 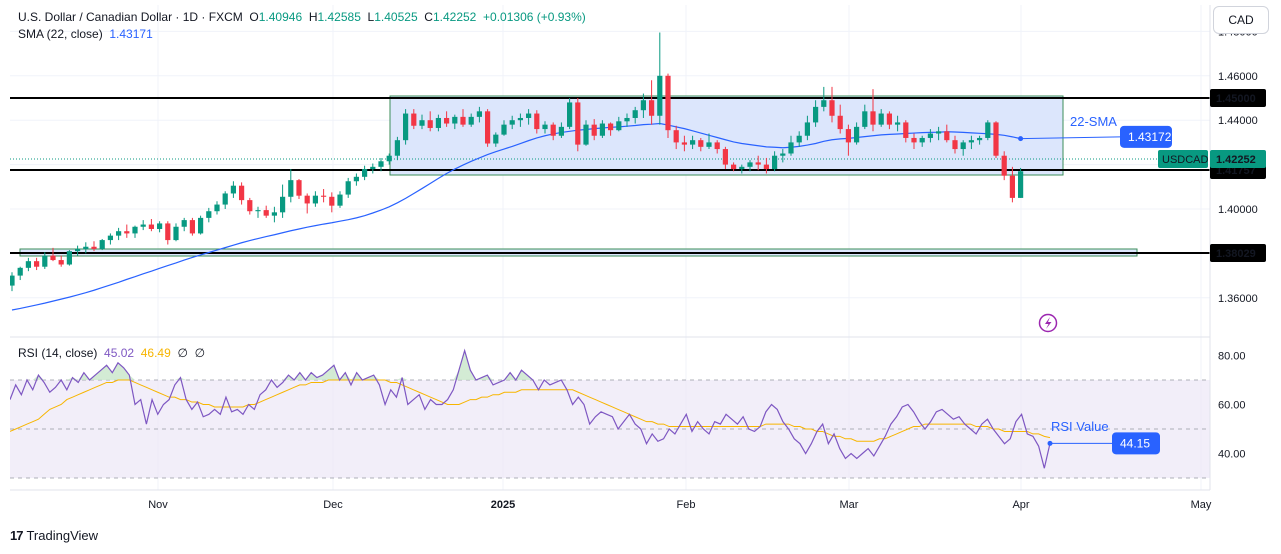 I want to click on sma-legend: SMA (22, close) 1.43171, so click(x=85, y=34).